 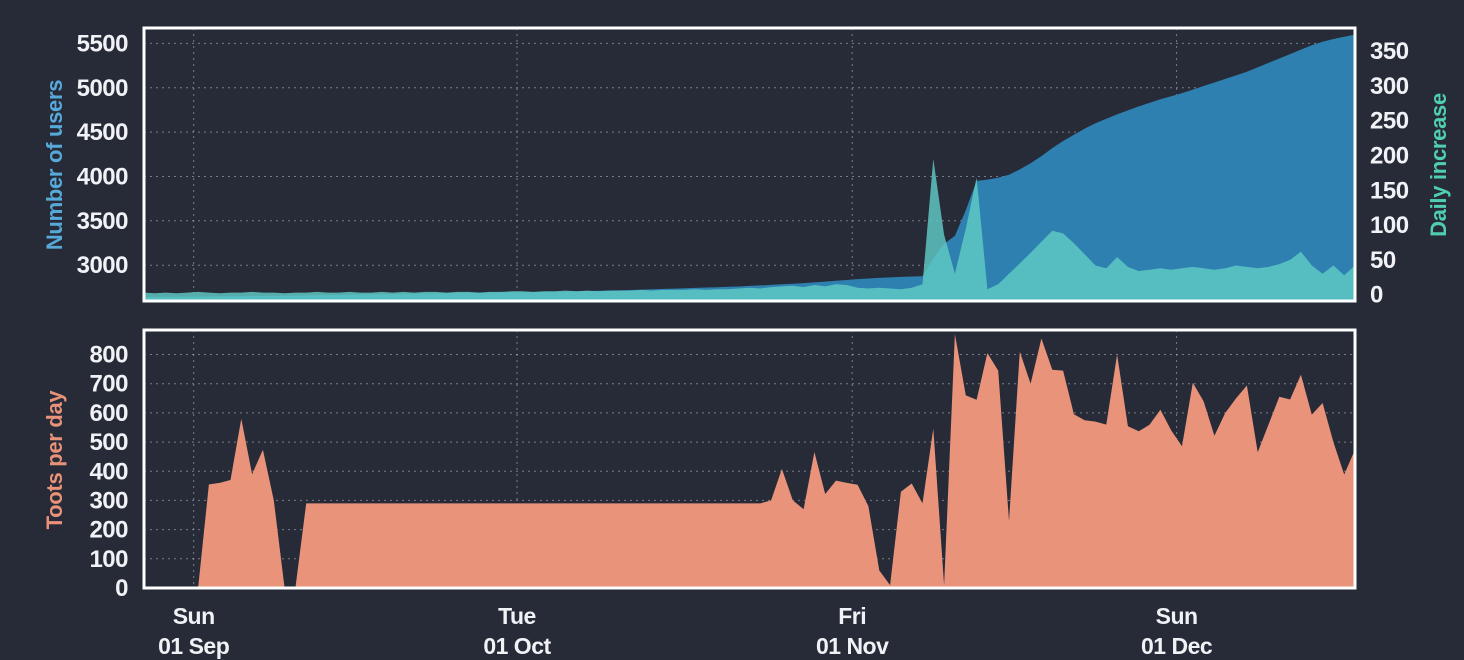 What do you see at coordinates (1438, 165) in the screenshot?
I see `daily-increase-axis-title: Daily increase` at bounding box center [1438, 165].